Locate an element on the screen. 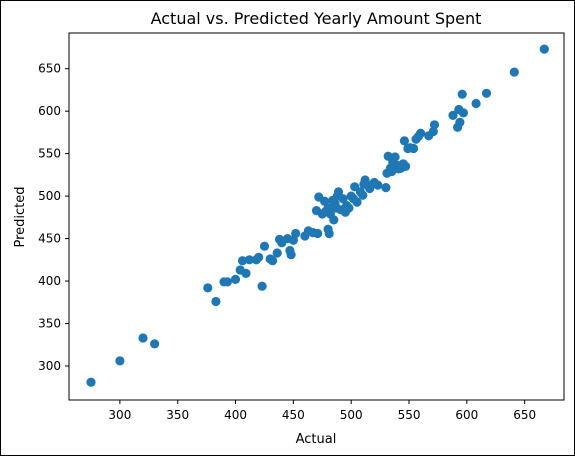  x-axis-ticks: 300 350 400 450 500 550 600 650 is located at coordinates (322, 411).